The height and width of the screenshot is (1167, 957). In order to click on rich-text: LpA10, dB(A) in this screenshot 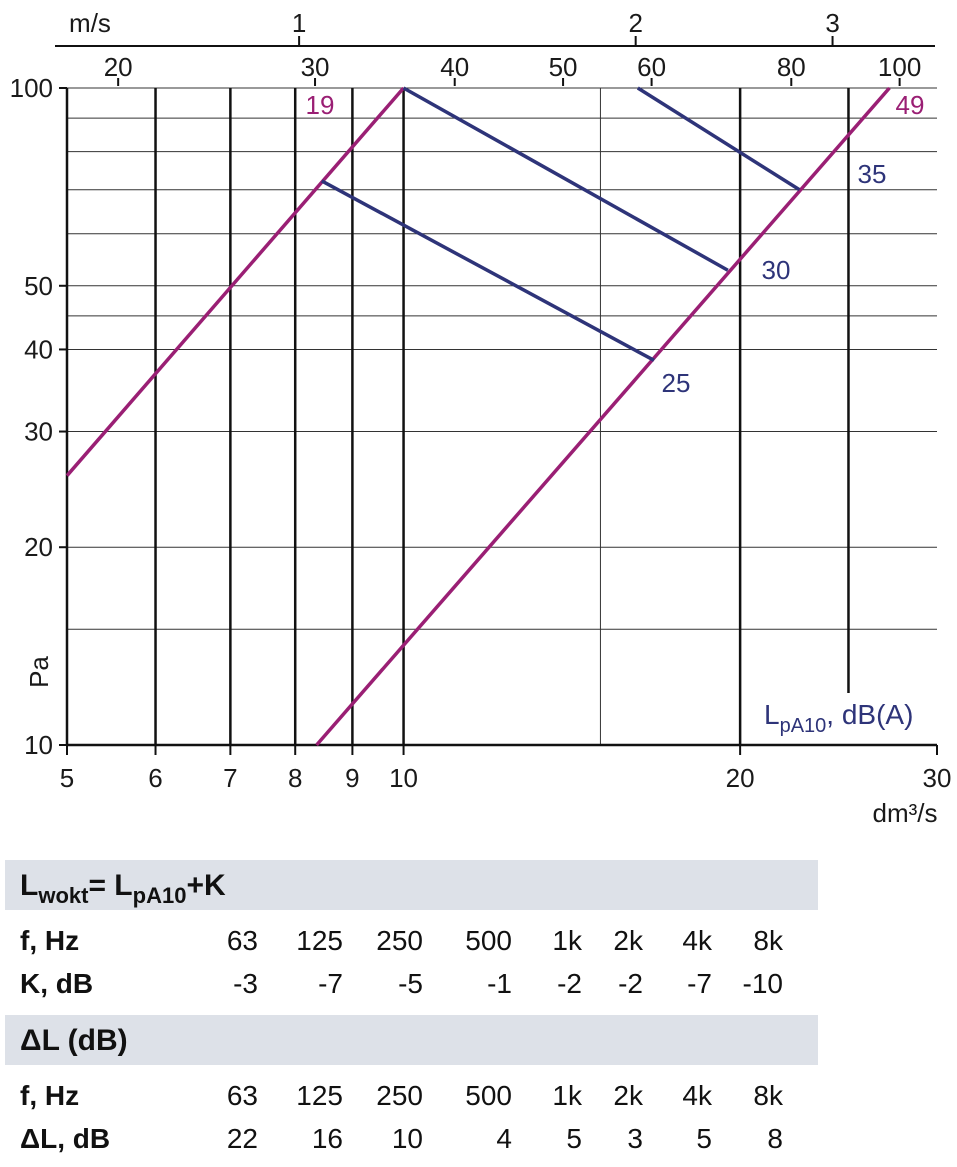, I will do `click(838, 718)`.